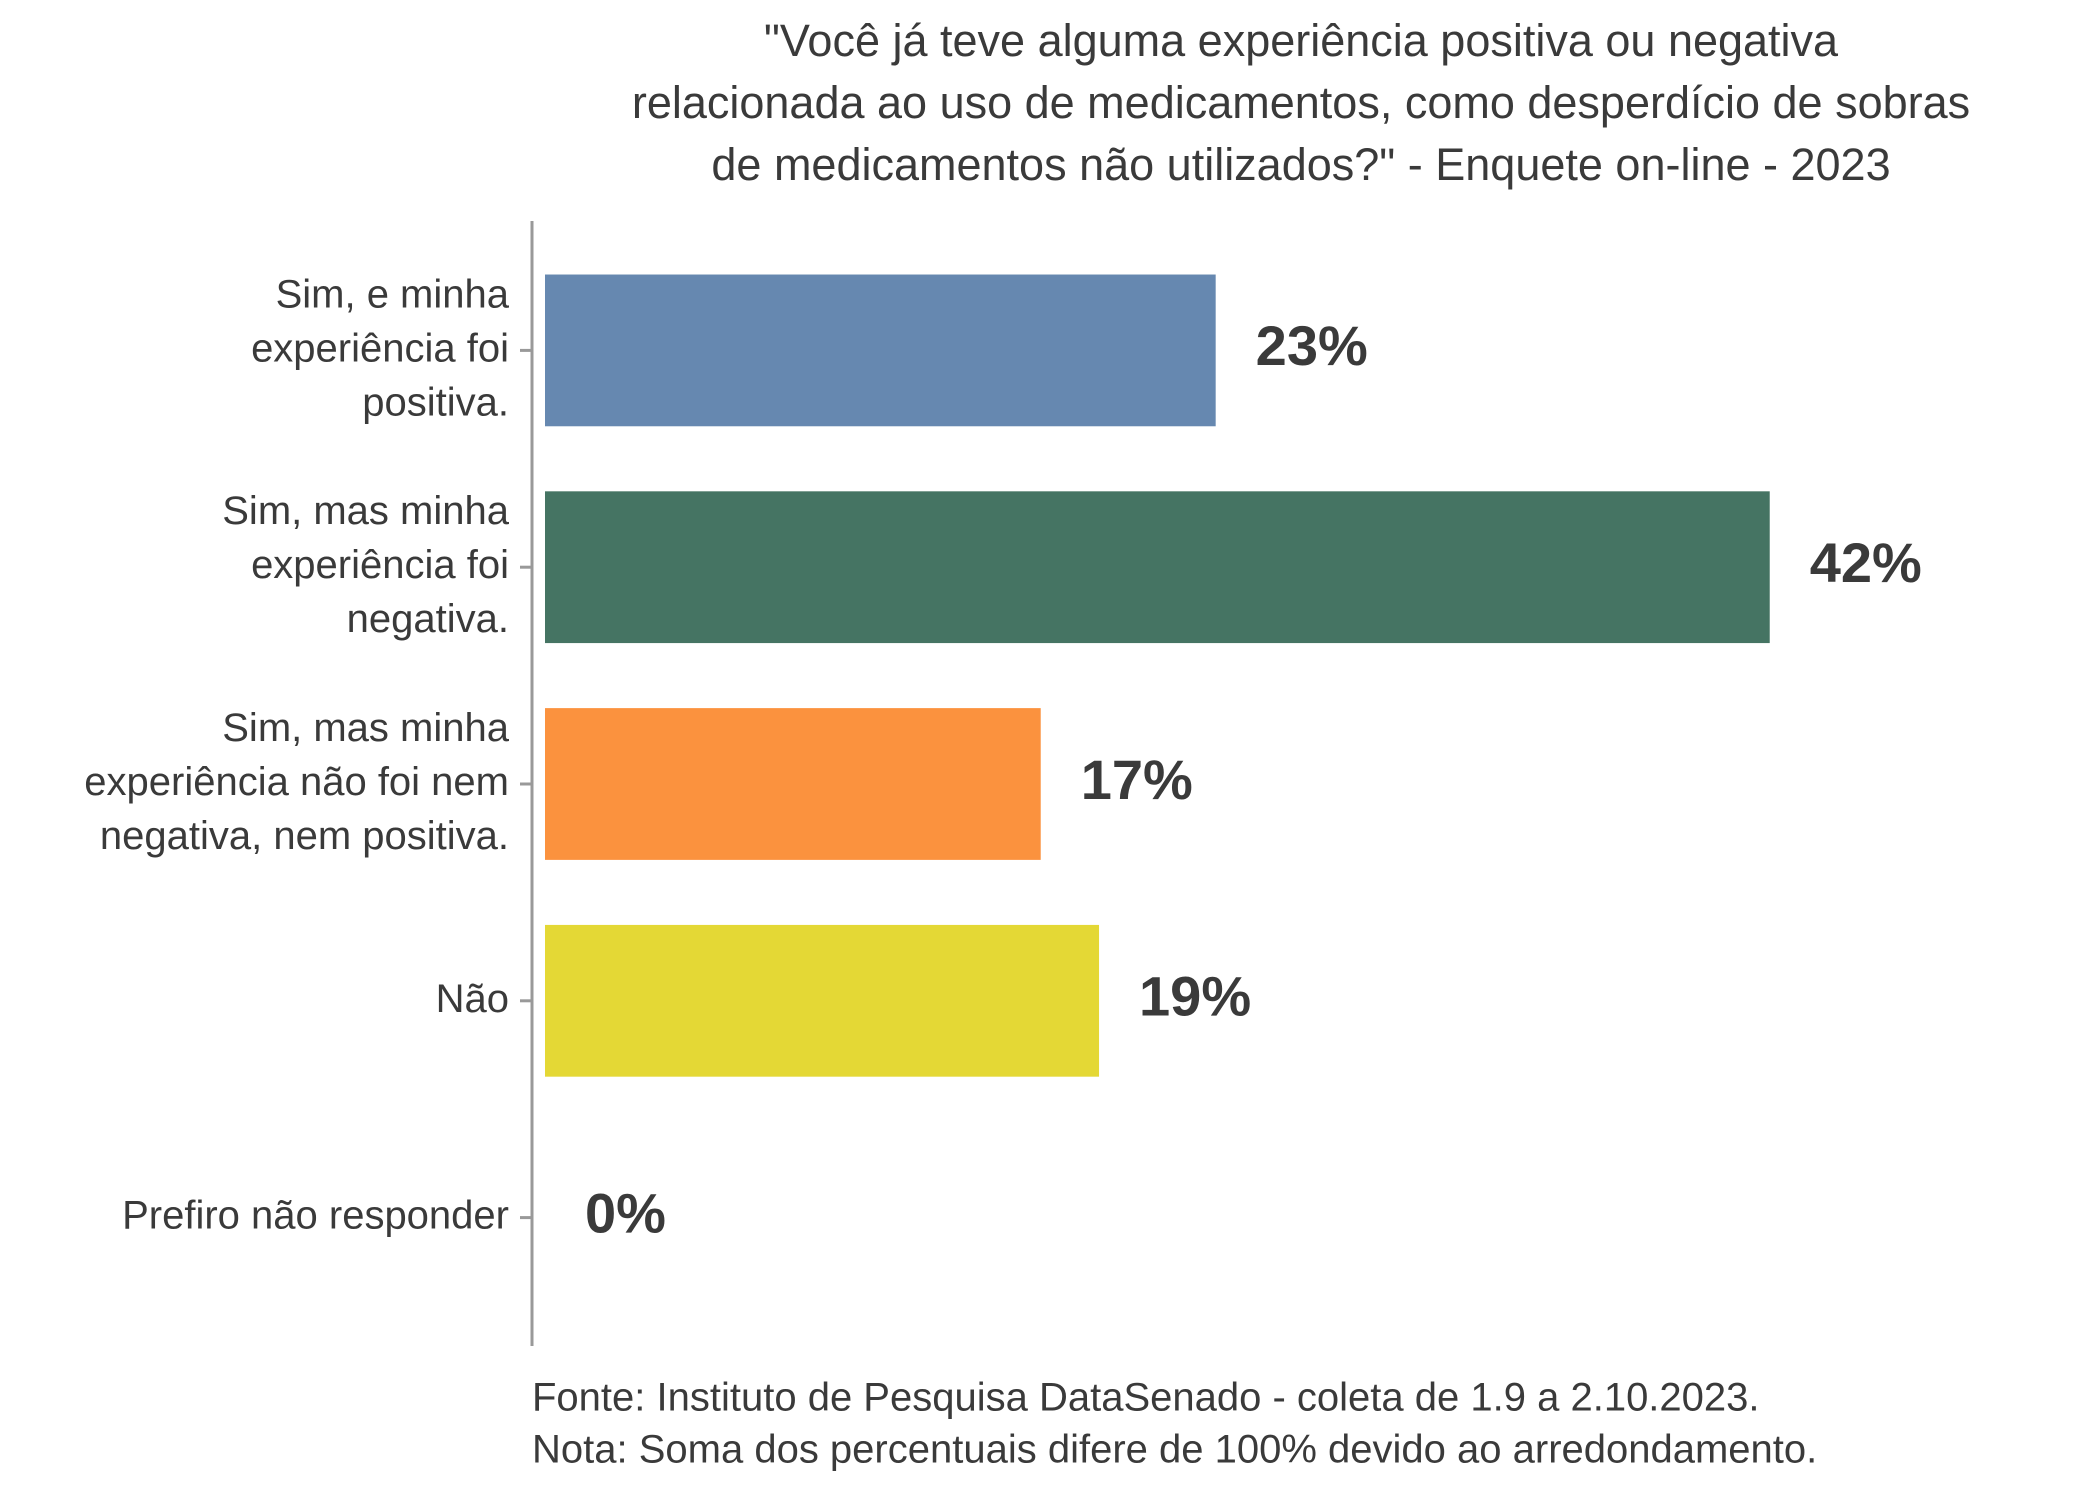 This screenshot has width=2100, height=1500. What do you see at coordinates (365, 565) in the screenshot?
I see `y-tick-label: Sim, mas minha experiência foi negativa.` at bounding box center [365, 565].